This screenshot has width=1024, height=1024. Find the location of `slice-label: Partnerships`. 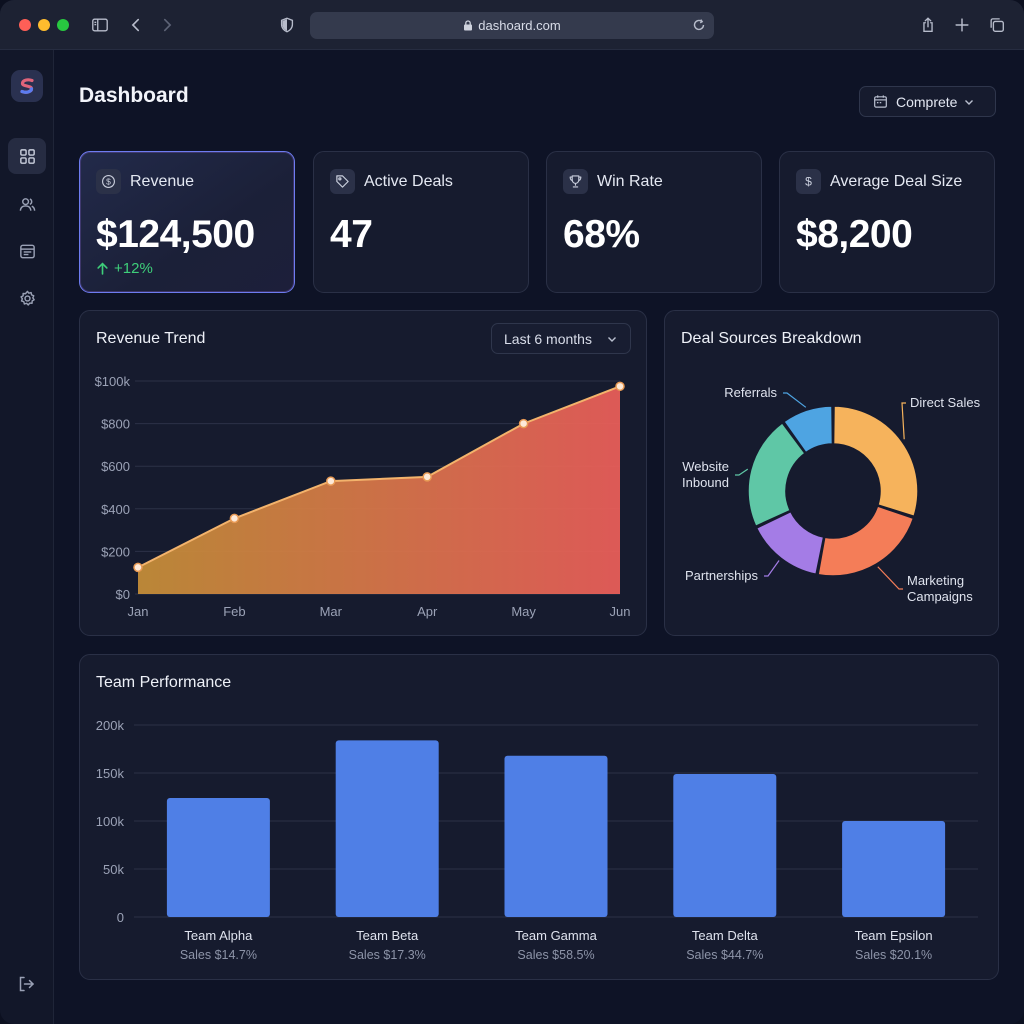

slice-label: Partnerships is located at coordinates (721, 575).